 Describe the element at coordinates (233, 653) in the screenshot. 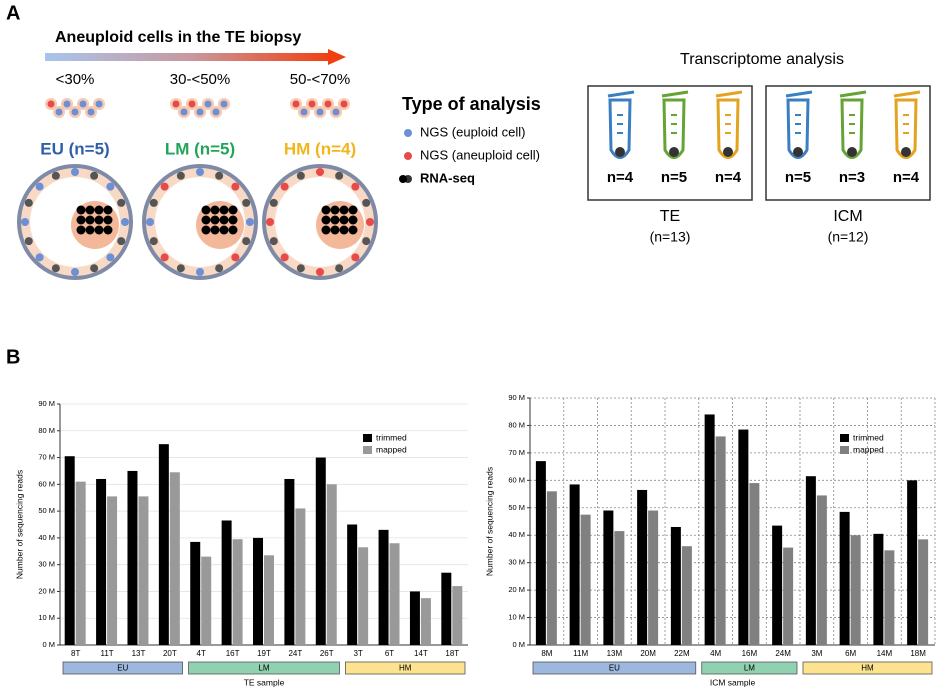

I see `x-tick-label: 16T` at that location.